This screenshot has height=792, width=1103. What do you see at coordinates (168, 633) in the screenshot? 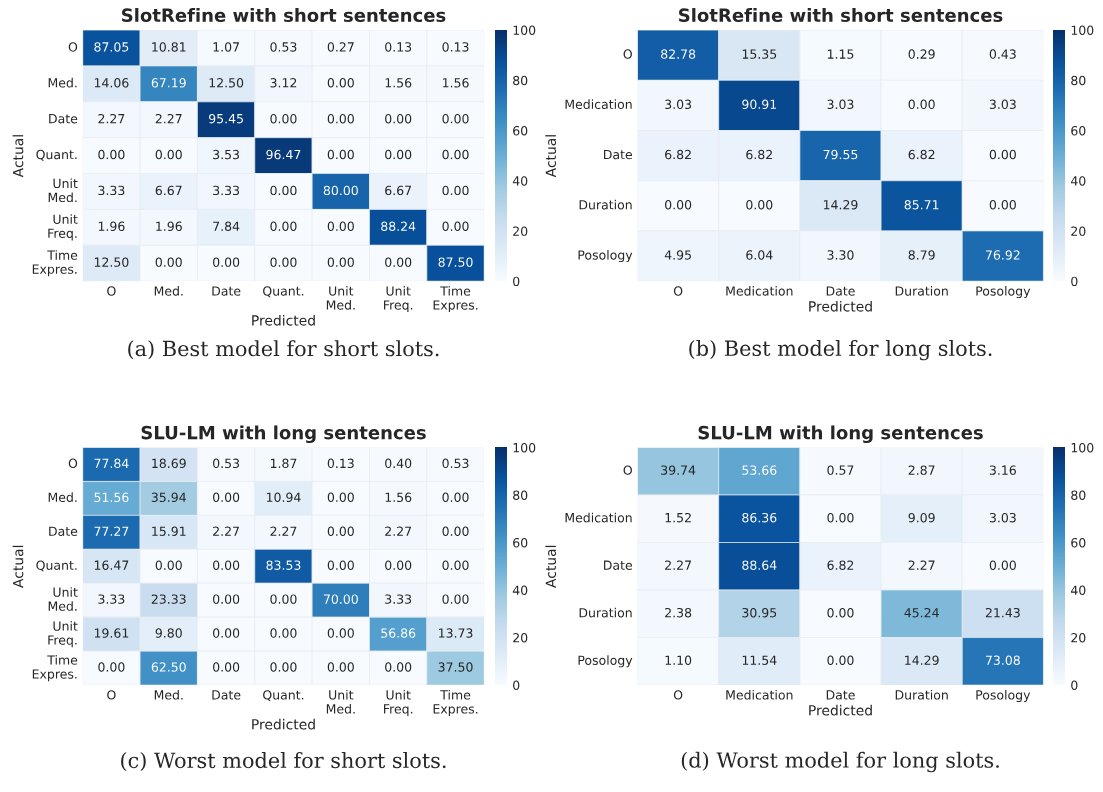
I see `data-label: 9.80` at bounding box center [168, 633].